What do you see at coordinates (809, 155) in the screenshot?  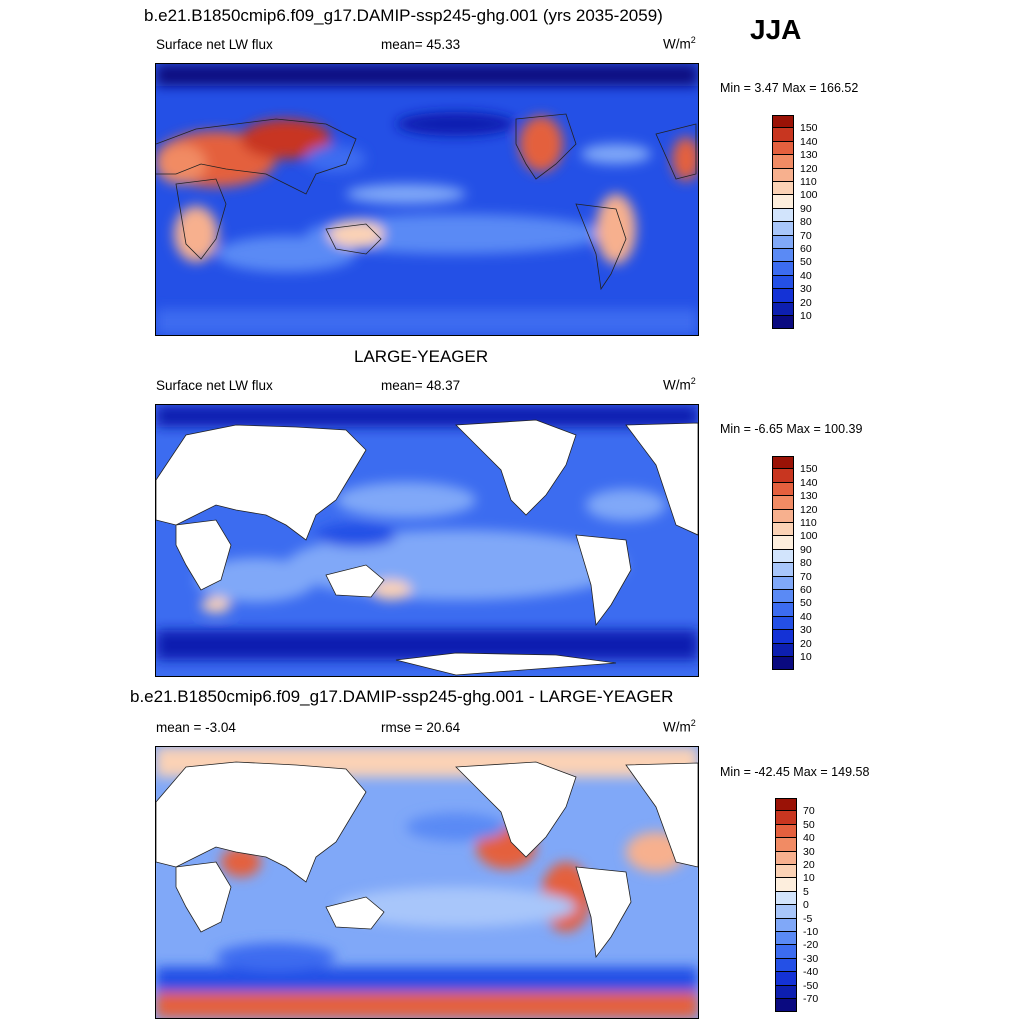 I see `colorbar-tick-label: 130` at bounding box center [809, 155].